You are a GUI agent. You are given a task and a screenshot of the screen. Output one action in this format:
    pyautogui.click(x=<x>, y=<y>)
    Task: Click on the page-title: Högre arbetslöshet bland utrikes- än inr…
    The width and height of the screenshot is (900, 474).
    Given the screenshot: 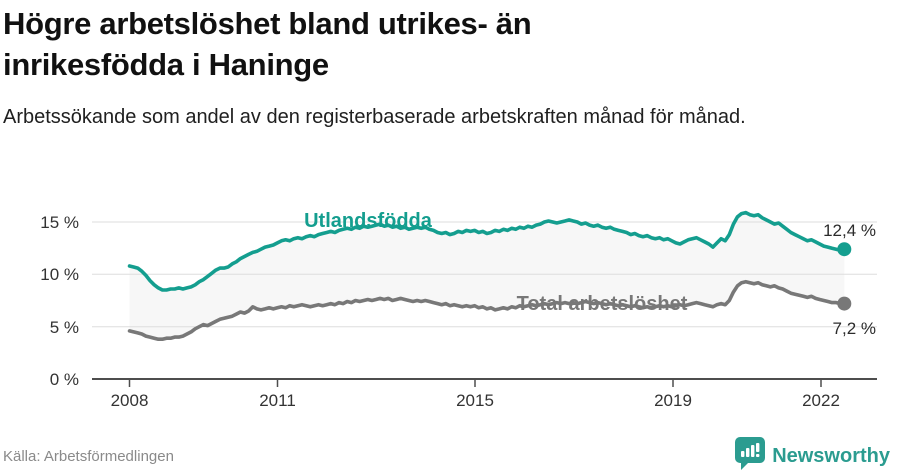 What is the action you would take?
    pyautogui.click(x=267, y=44)
    